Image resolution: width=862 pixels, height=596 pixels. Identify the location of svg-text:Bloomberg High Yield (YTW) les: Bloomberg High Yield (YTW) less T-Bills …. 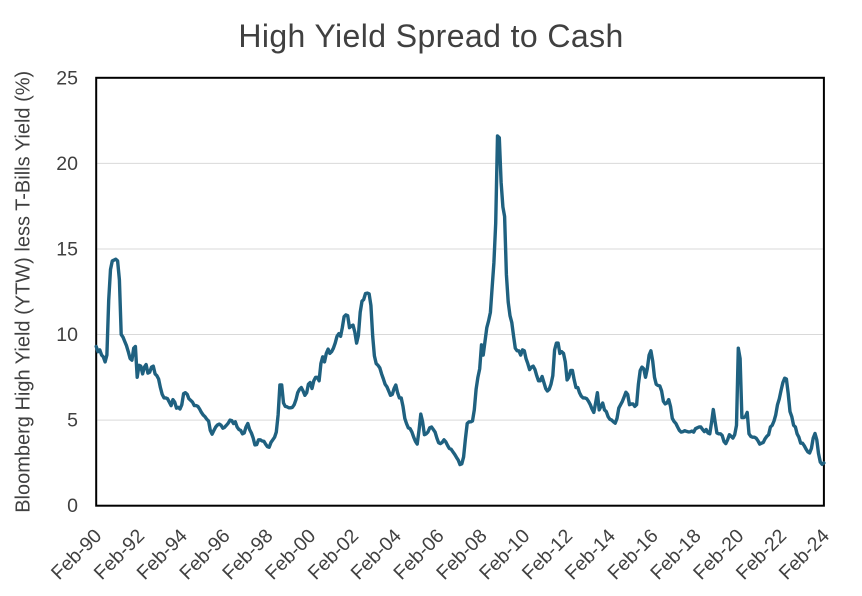
(24, 292).